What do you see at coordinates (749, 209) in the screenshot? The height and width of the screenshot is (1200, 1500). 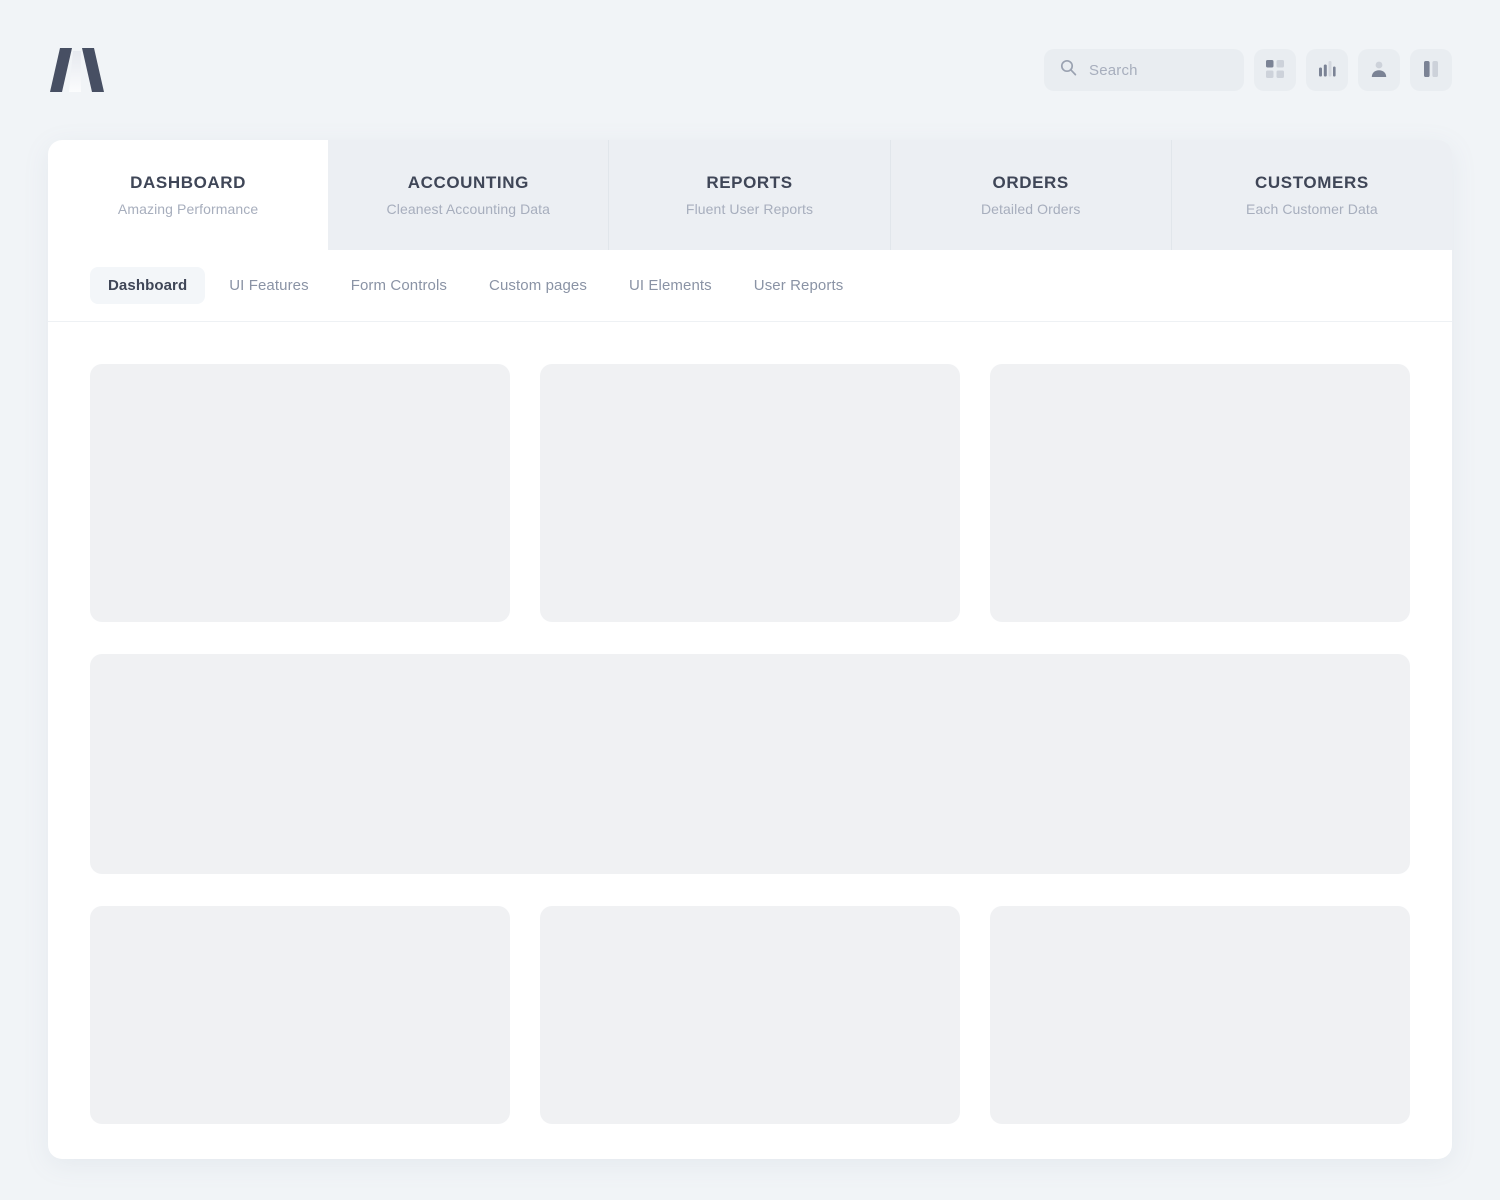 I see `tab-subtitle: Fluent User Reports` at bounding box center [749, 209].